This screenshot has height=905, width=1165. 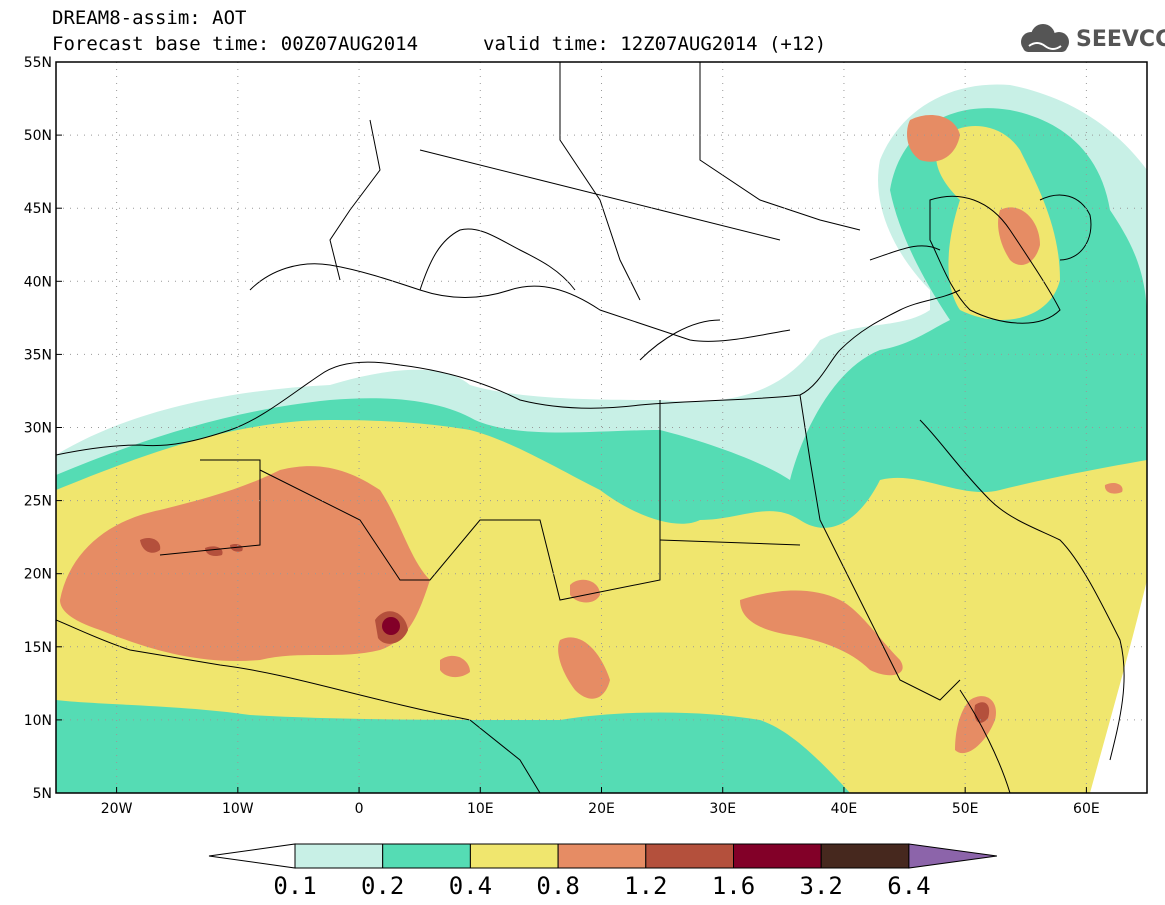 What do you see at coordinates (42, 794) in the screenshot?
I see `lat-label: 5N` at bounding box center [42, 794].